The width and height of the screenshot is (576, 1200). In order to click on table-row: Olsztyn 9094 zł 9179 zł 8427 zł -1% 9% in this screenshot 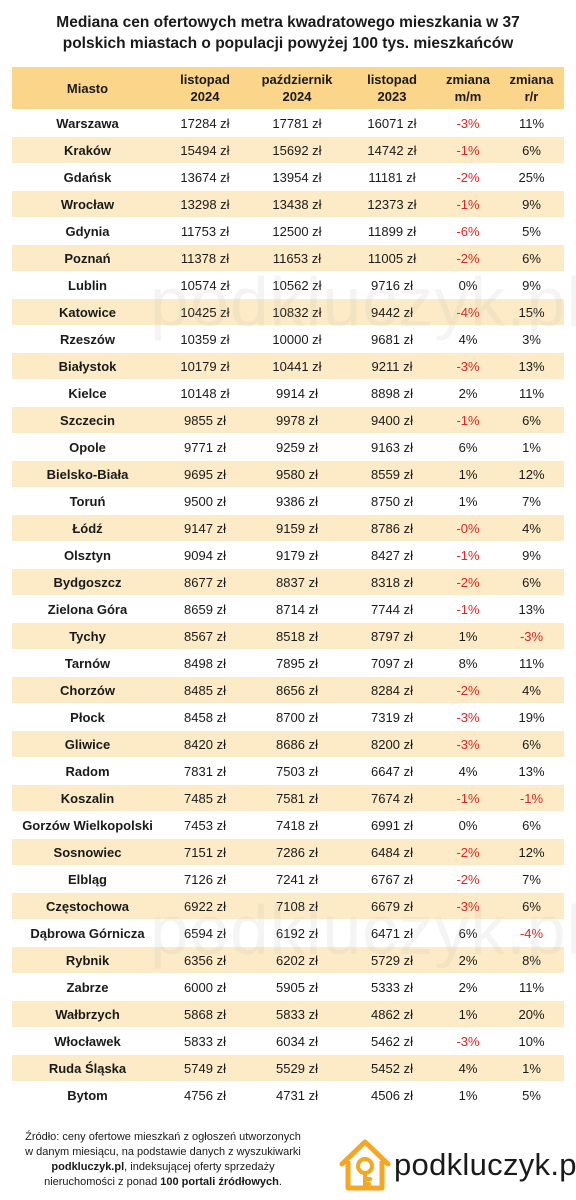, I will do `click(288, 555)`.